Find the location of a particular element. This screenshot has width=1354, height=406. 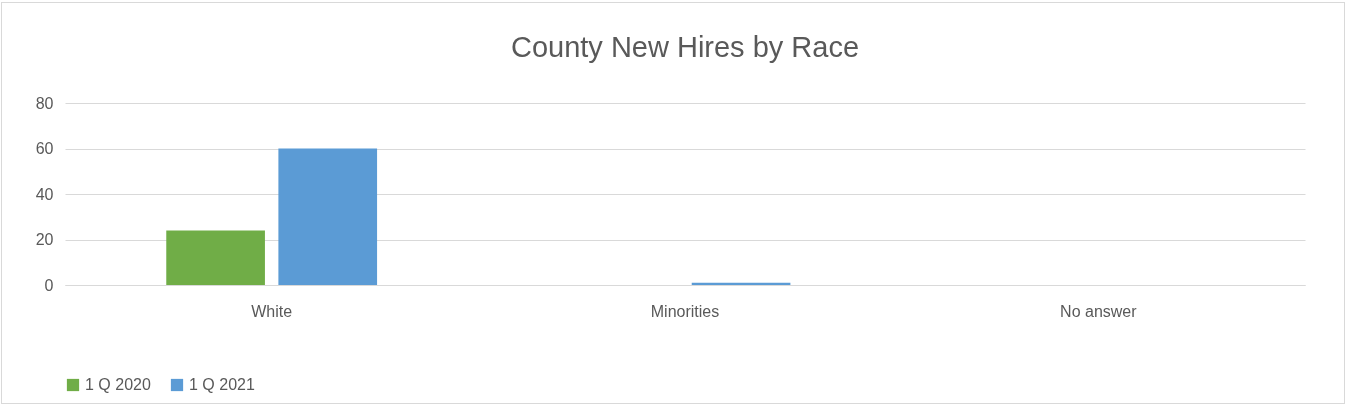

y-tick-label: 40 is located at coordinates (44, 194).